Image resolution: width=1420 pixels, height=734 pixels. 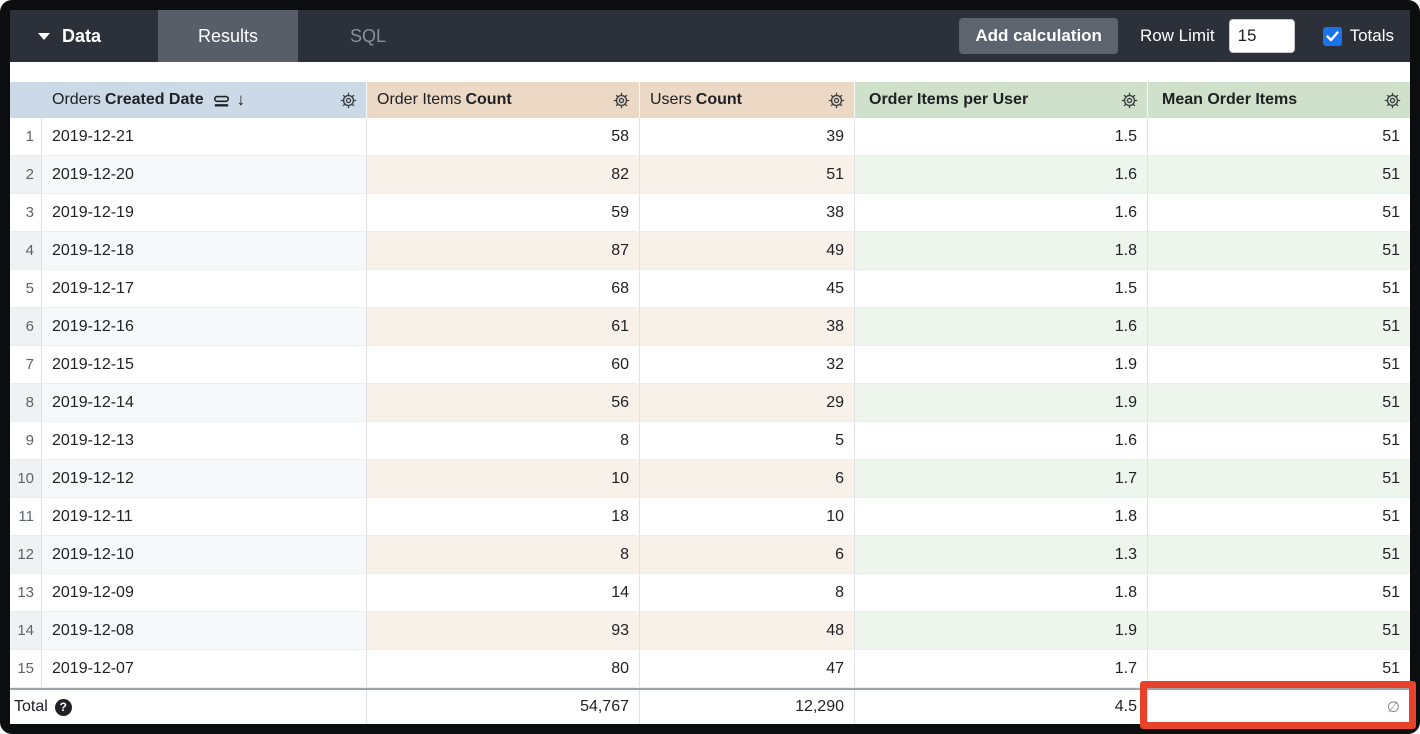 What do you see at coordinates (503, 516) in the screenshot?
I see `table-cell-order-items-count: 18` at bounding box center [503, 516].